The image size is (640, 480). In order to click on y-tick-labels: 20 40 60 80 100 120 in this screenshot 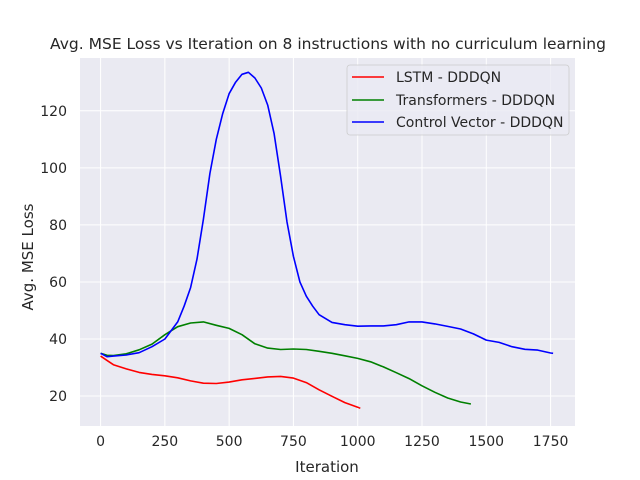, I will do `click(53, 254)`.